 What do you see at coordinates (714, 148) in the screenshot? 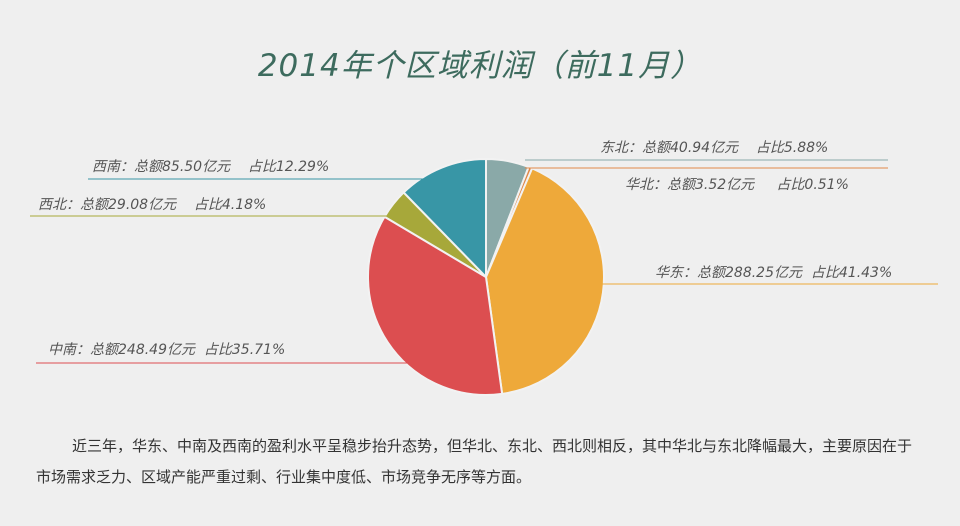
I see `slice-label-1: 东北：总额40.94亿元 占比5.88%` at bounding box center [714, 148].